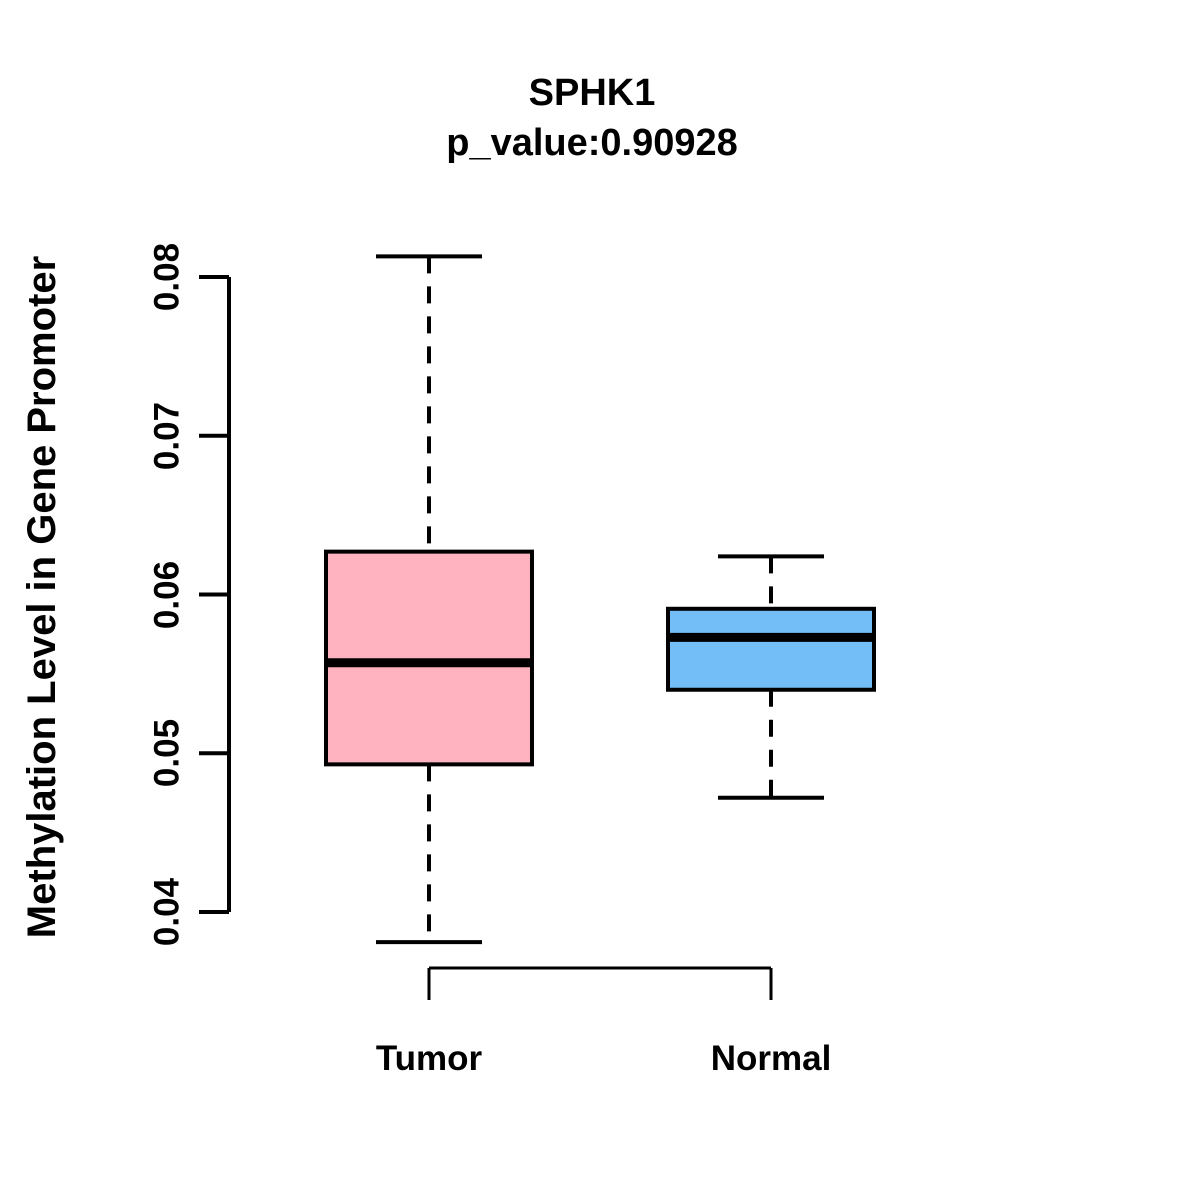 The image size is (1200, 1200). Describe the element at coordinates (167, 912) in the screenshot. I see `y-tick-label-004: 0.04` at that location.